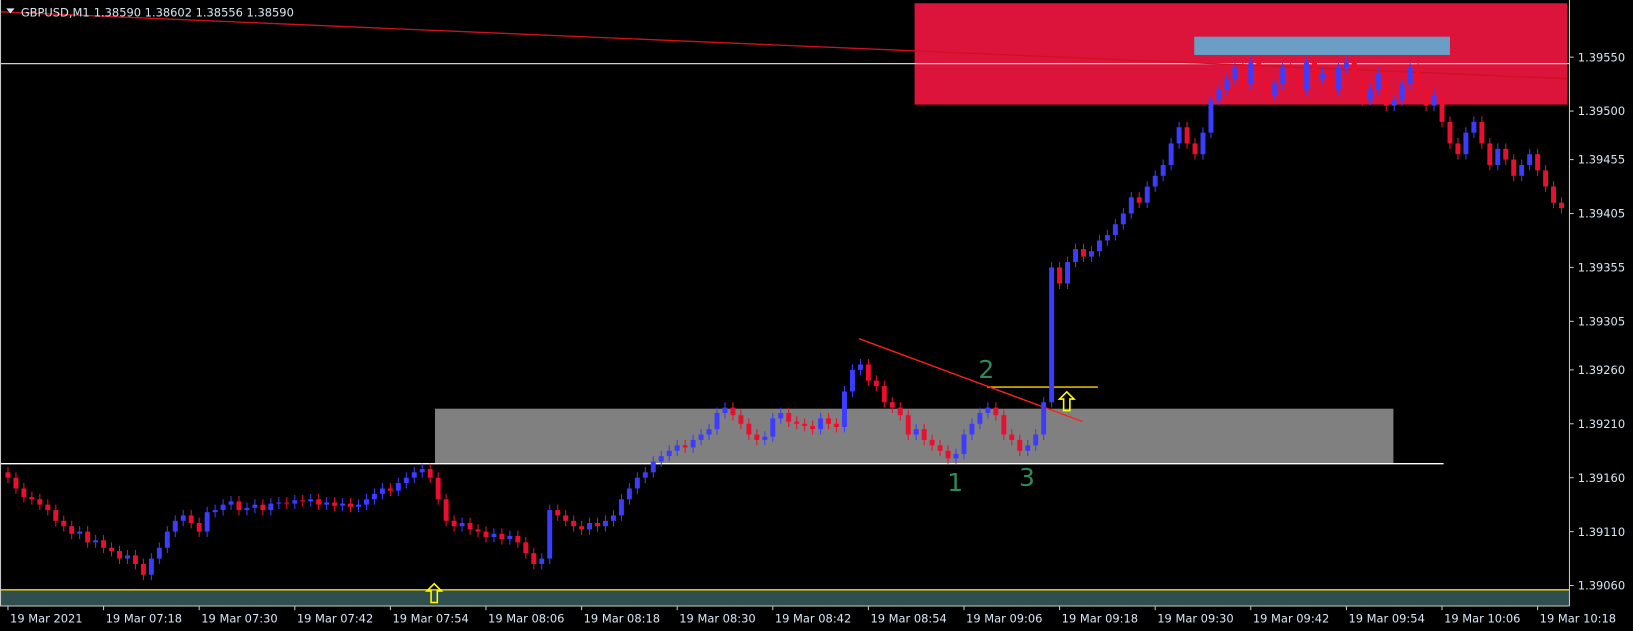 Image resolution: width=1633 pixels, height=631 pixels. I want to click on menu-triangle, so click(10, 11).